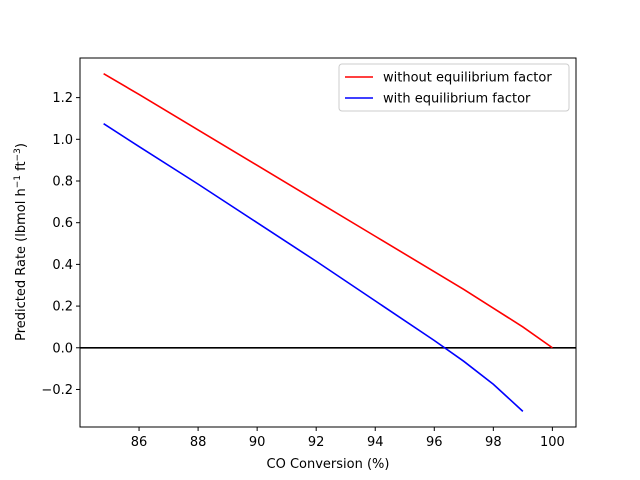 The height and width of the screenshot is (480, 640). I want to click on y-axis-label: Predicted Rate (lbmol h−1 ft−3), so click(21, 242).